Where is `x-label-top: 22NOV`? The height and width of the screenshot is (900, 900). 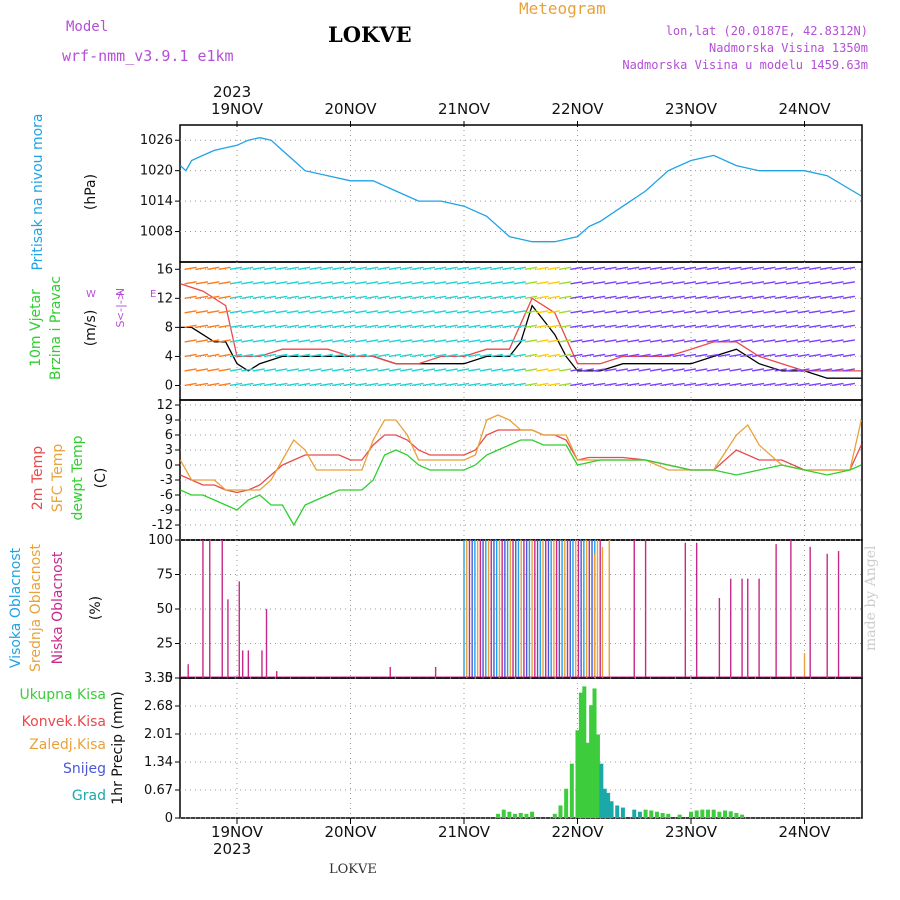
x-label-top: 22NOV is located at coordinates (577, 109).